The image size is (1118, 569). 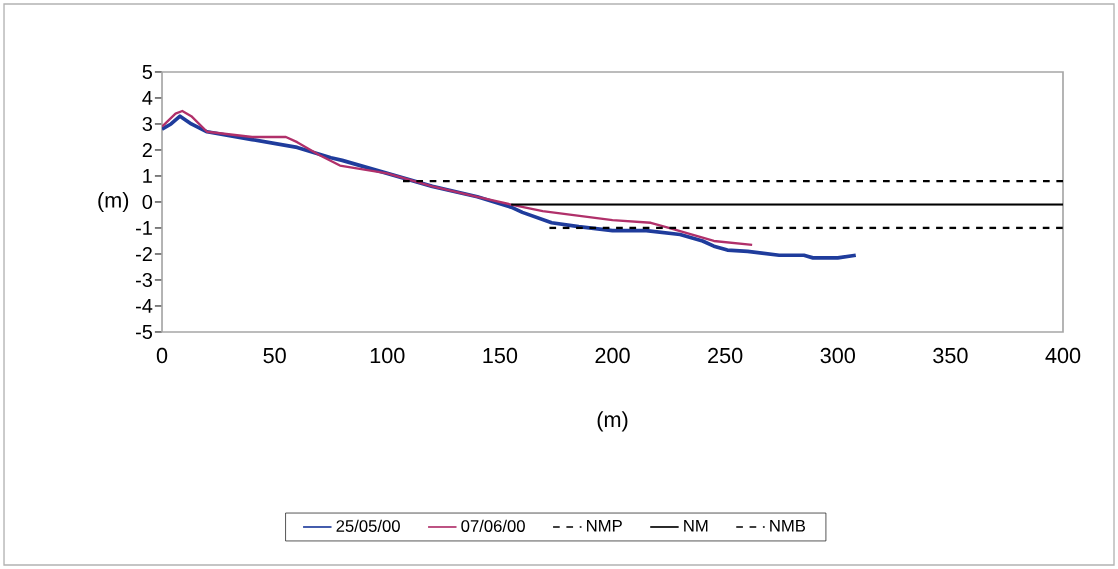 I want to click on y-tick-label: 0, so click(x=147, y=202).